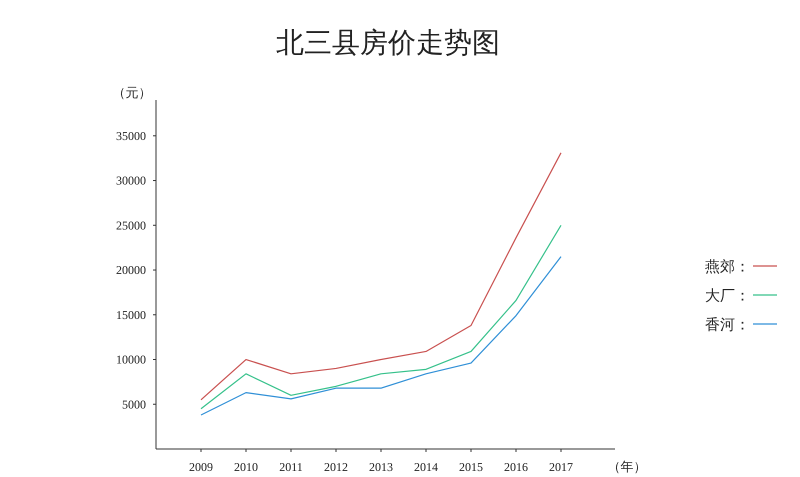  Describe the element at coordinates (388, 43) in the screenshot. I see `chart-title: 北三县房价走势图` at that location.